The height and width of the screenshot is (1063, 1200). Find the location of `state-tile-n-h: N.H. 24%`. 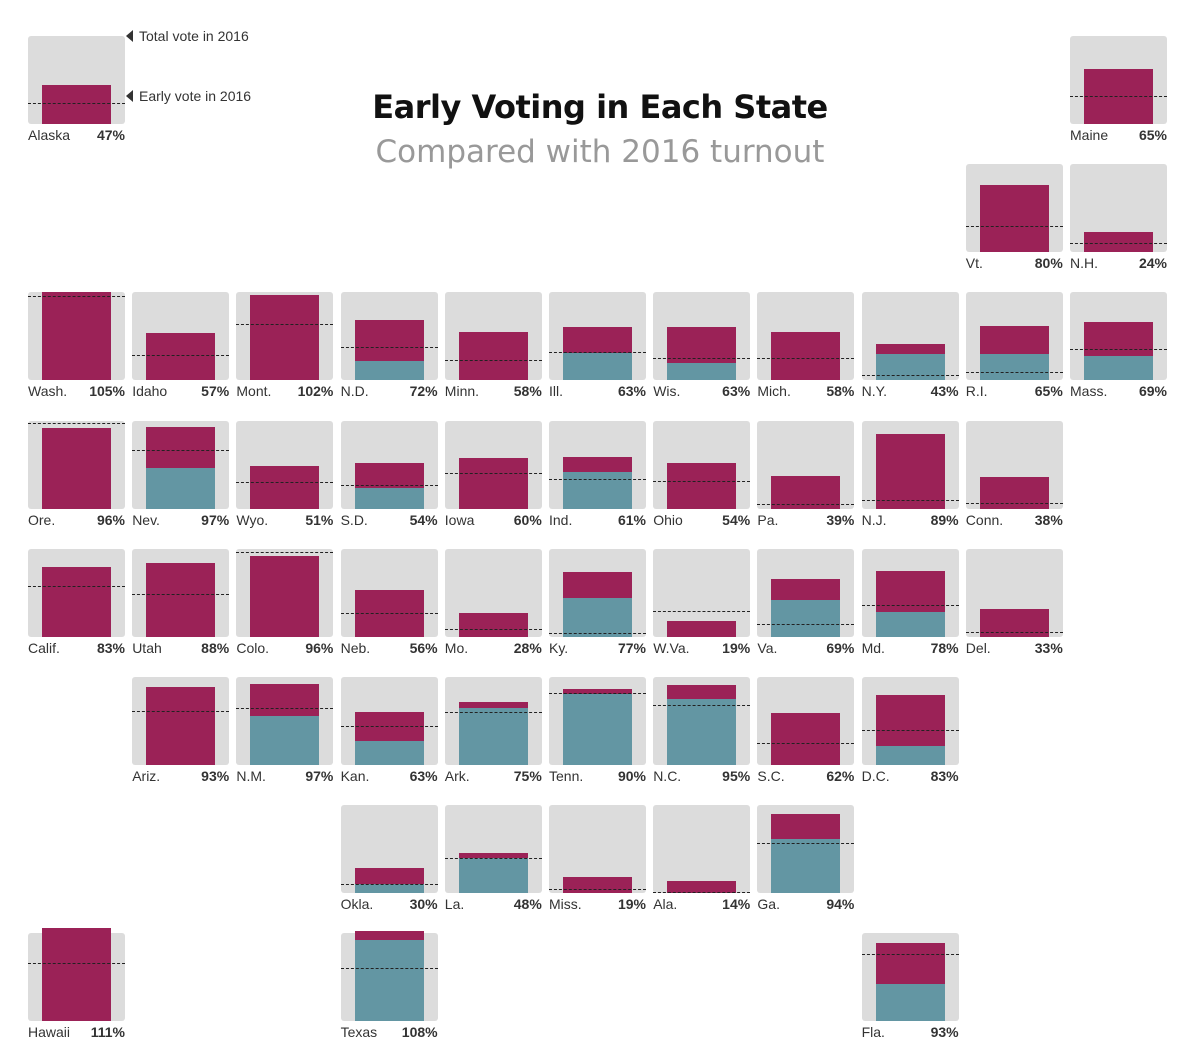

state-tile-n-h: N.H. 24% is located at coordinates (1118, 218).